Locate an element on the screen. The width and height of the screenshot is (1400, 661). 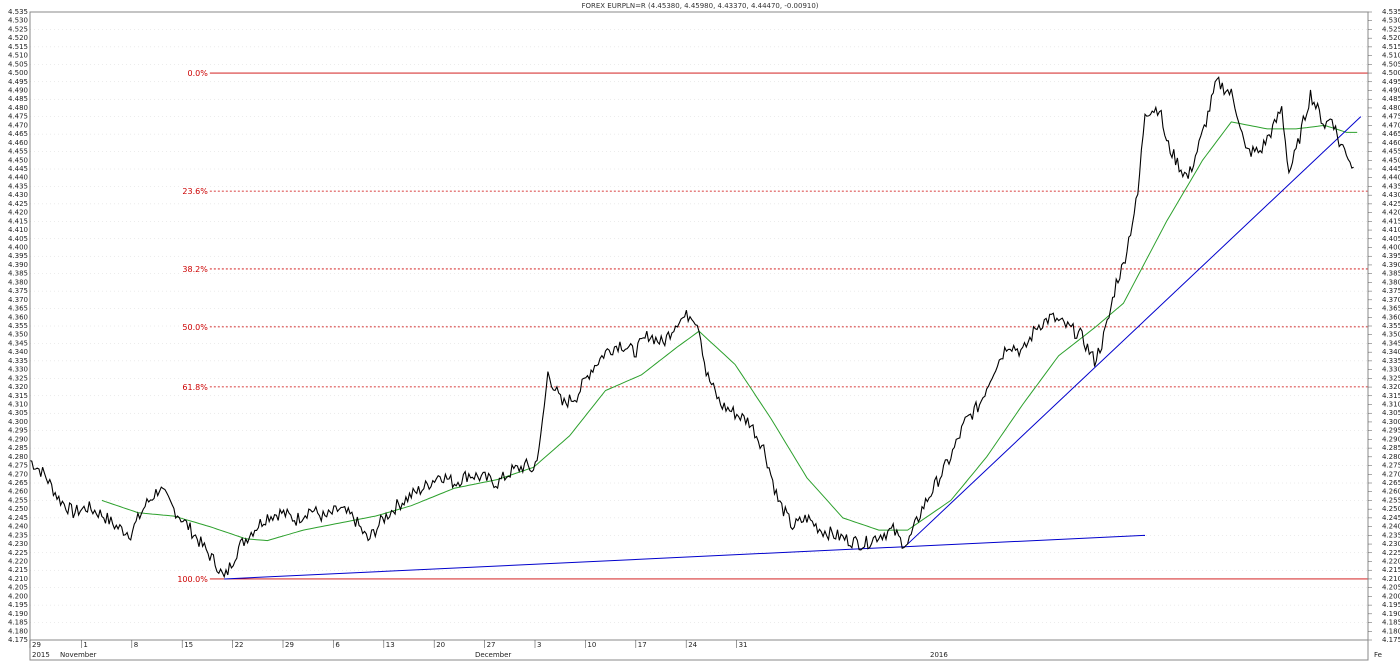
fib-label: 23.6% is located at coordinates (195, 191).